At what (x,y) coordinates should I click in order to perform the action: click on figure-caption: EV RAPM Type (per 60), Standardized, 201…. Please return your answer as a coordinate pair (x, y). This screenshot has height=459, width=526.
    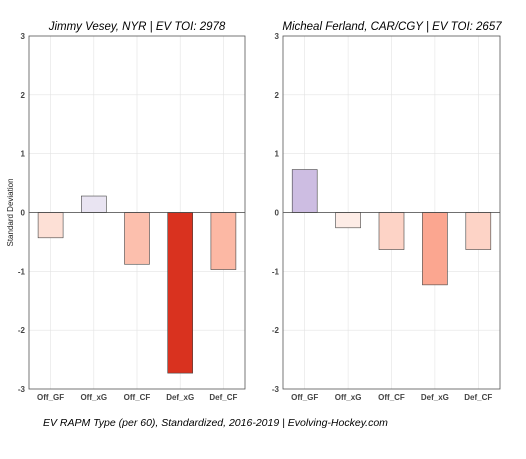
    Looking at the image, I should click on (215, 423).